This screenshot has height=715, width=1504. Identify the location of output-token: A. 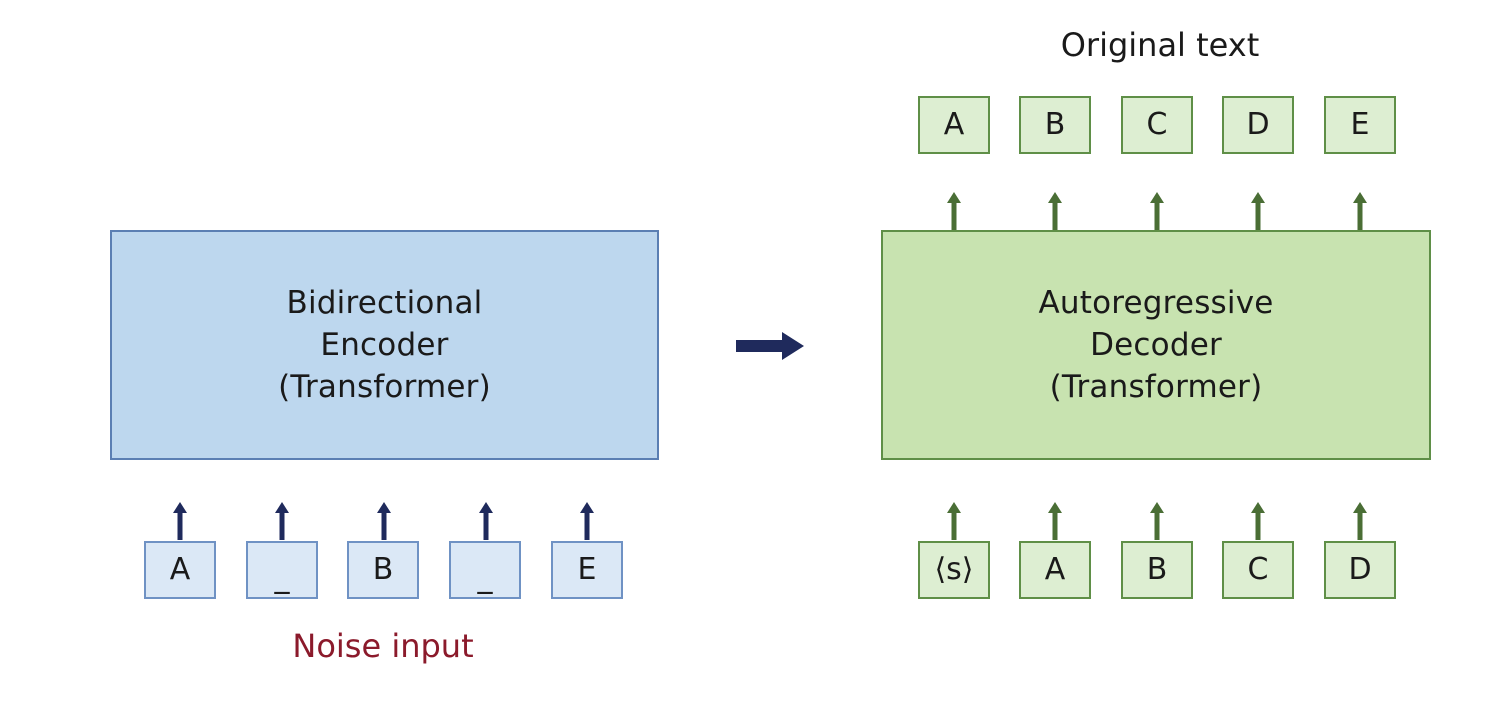
(954, 125).